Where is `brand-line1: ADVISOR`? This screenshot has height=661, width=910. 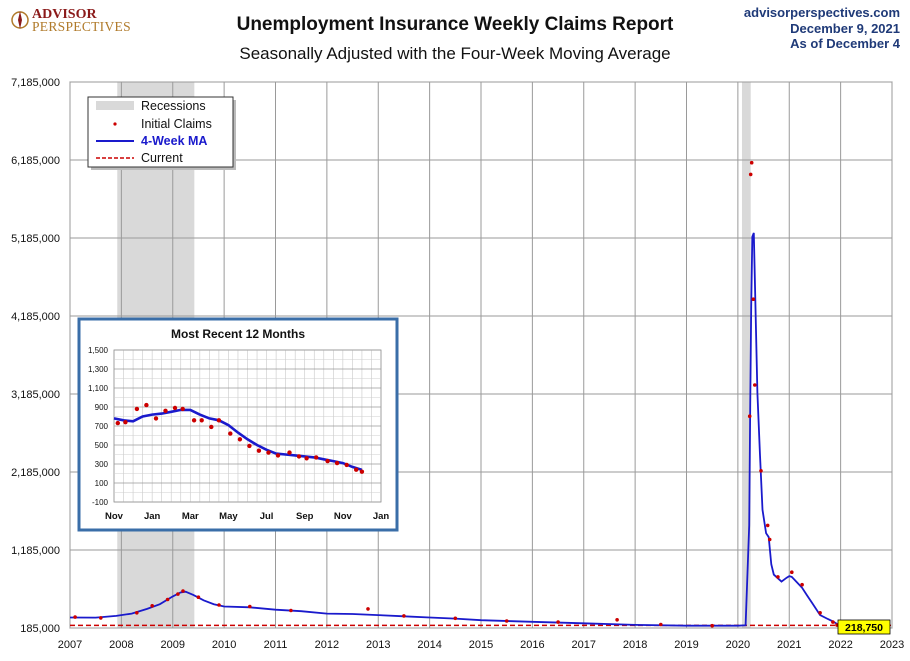
brand-line1: ADVISOR is located at coordinates (64, 14).